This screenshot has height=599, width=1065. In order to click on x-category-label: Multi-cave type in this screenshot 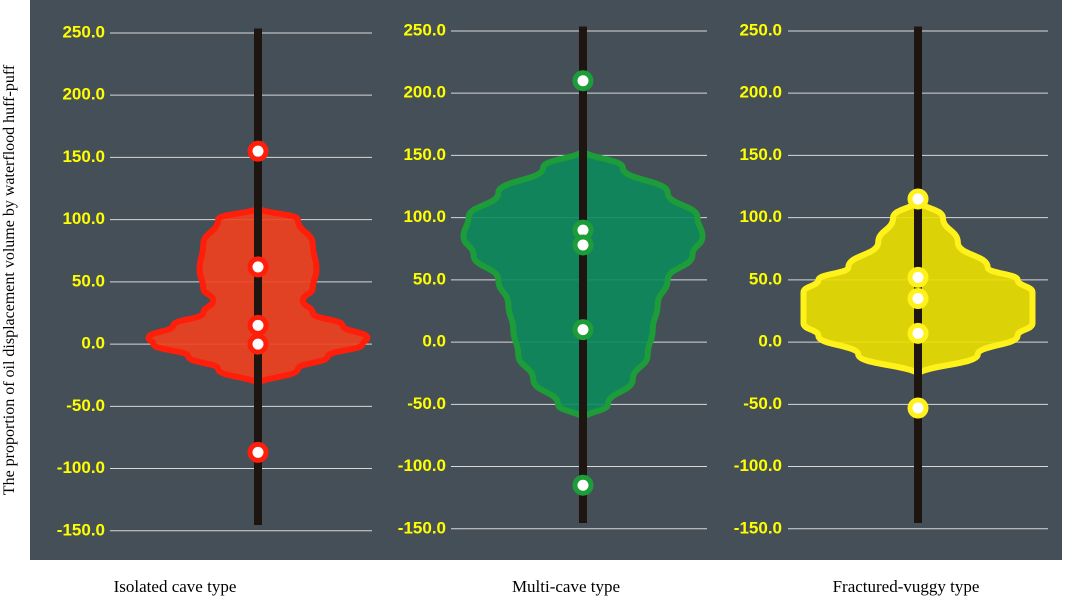, I will do `click(566, 586)`.